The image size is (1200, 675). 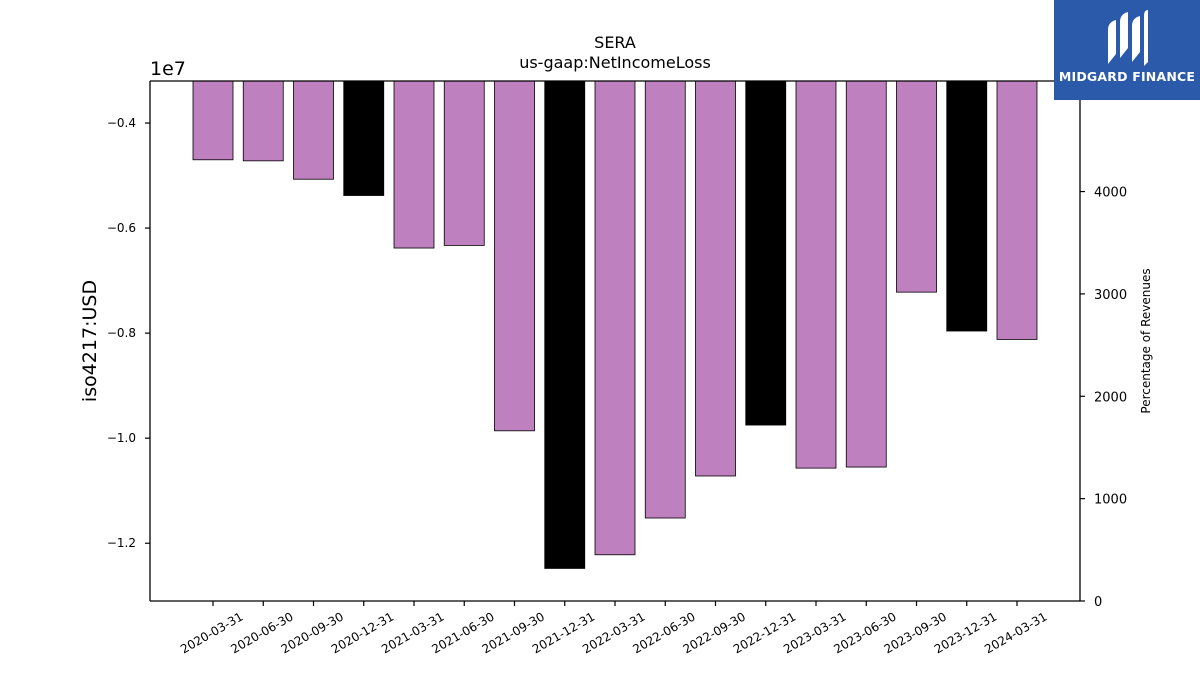 What do you see at coordinates (1127, 76) in the screenshot?
I see `logo-text: MIDGARD FINANCE` at bounding box center [1127, 76].